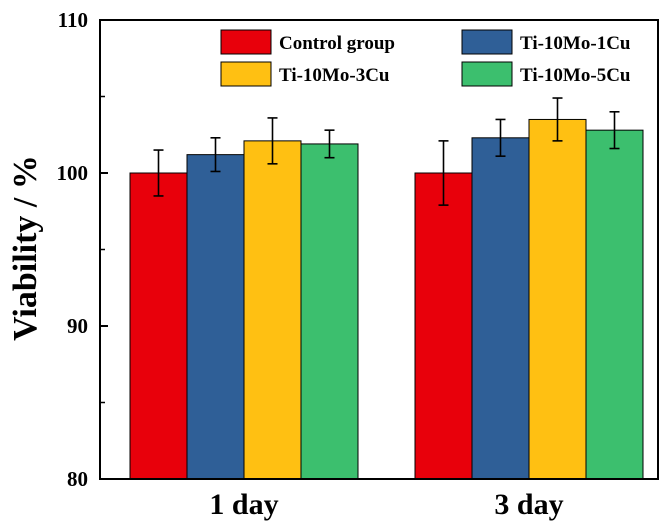 The image size is (669, 522). Describe the element at coordinates (575, 43) in the screenshot. I see `legend-label: Ti-10Mo-1Cu` at that location.